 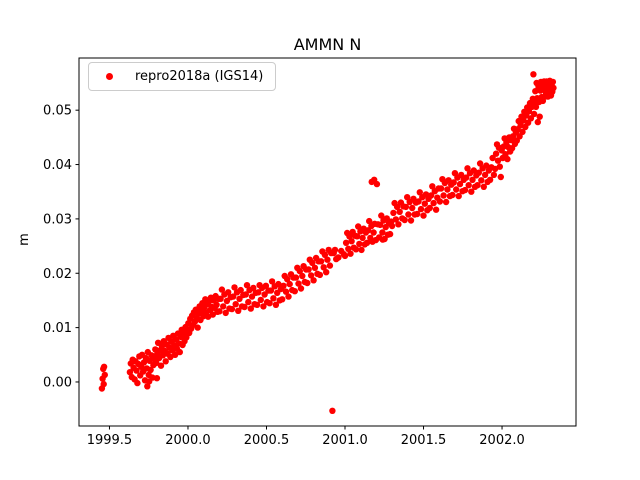 What do you see at coordinates (57, 328) in the screenshot?
I see `y-tick-label: 0.01` at bounding box center [57, 328].